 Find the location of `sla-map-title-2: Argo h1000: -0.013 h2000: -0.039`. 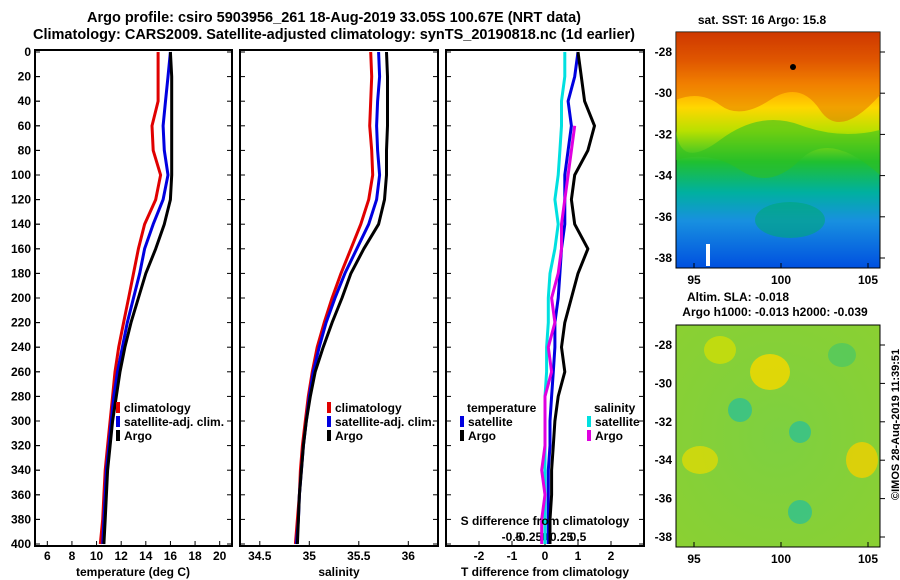

sla-map-title-2: Argo h1000: -0.013 h2000: -0.039 is located at coordinates (775, 312).